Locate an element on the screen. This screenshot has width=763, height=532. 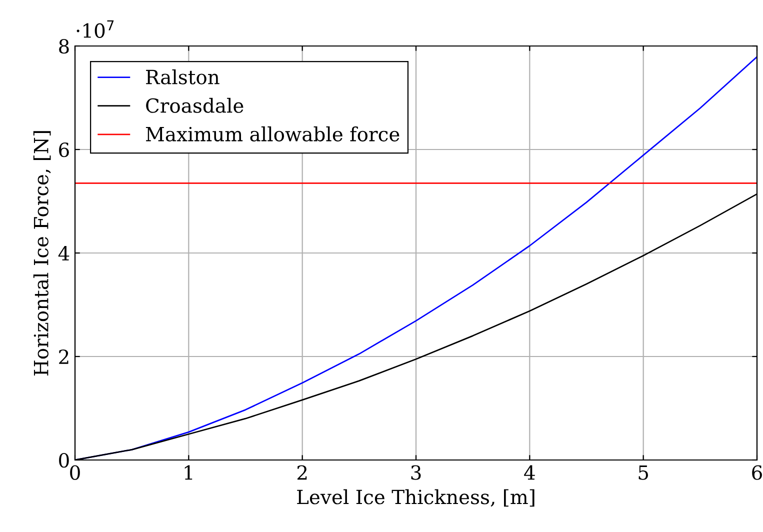
y-tick-label: 2 is located at coordinates (63, 356).